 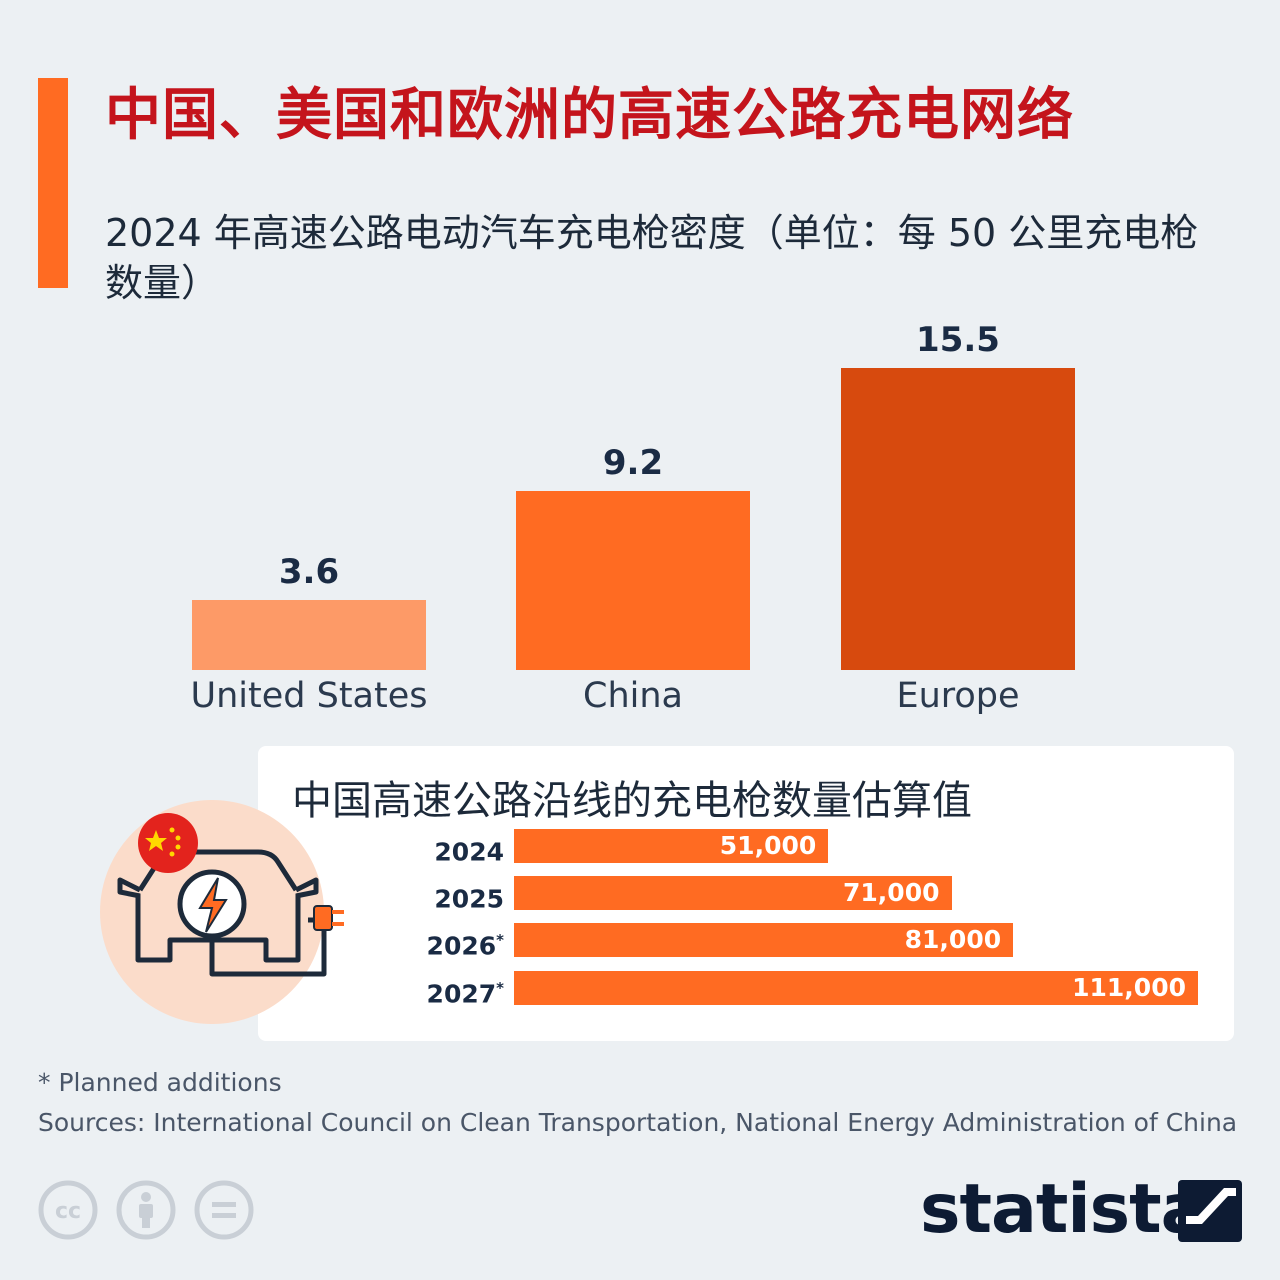 I want to click on attribution-icon, so click(x=146, y=1210).